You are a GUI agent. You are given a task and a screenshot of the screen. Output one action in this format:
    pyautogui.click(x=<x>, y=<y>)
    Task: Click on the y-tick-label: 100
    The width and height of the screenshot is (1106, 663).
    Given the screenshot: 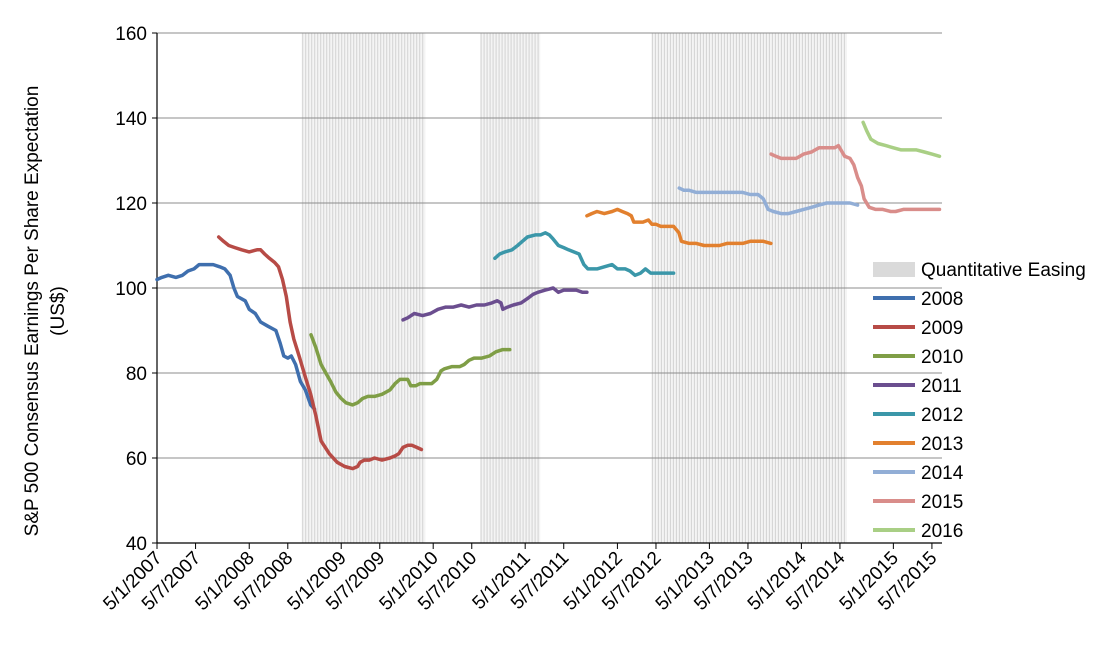 What is the action you would take?
    pyautogui.click(x=131, y=289)
    